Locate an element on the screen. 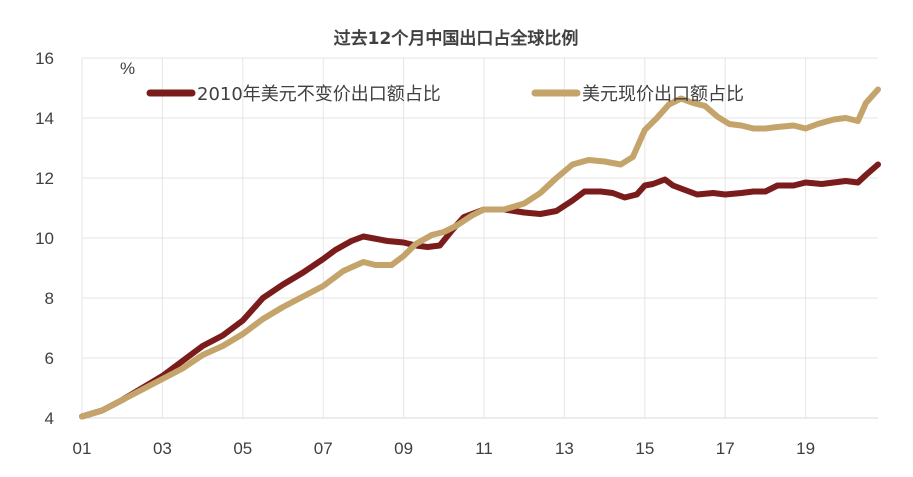  y-tick-label: 14 is located at coordinates (44, 118).